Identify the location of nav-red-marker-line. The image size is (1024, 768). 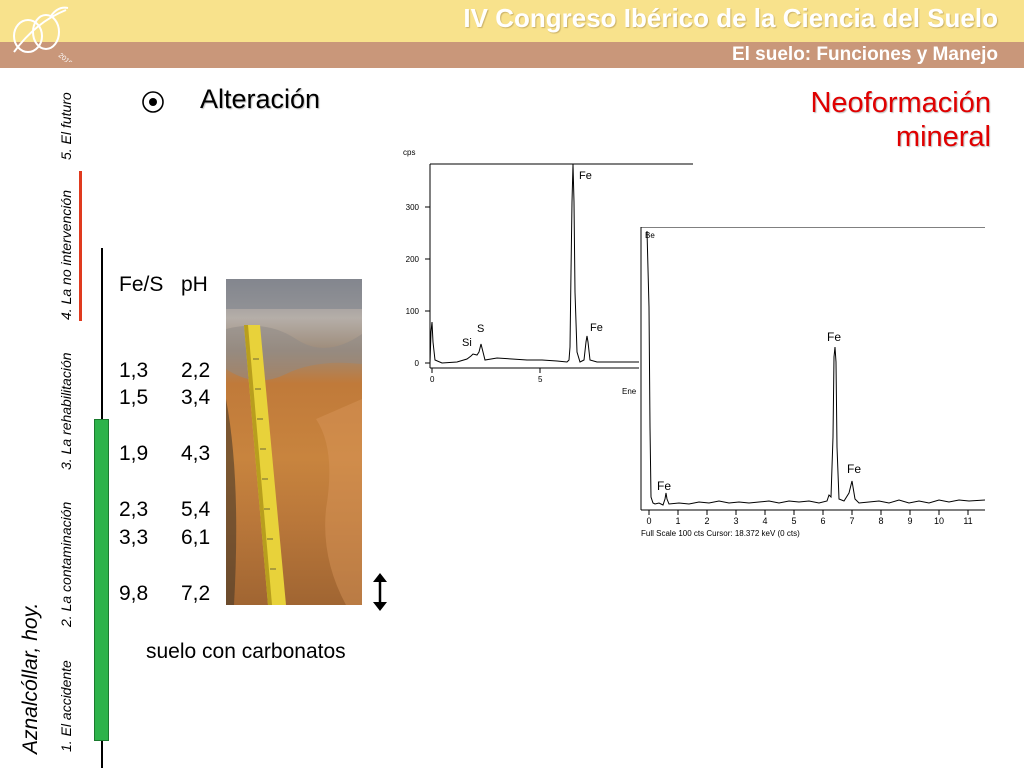
(80, 246).